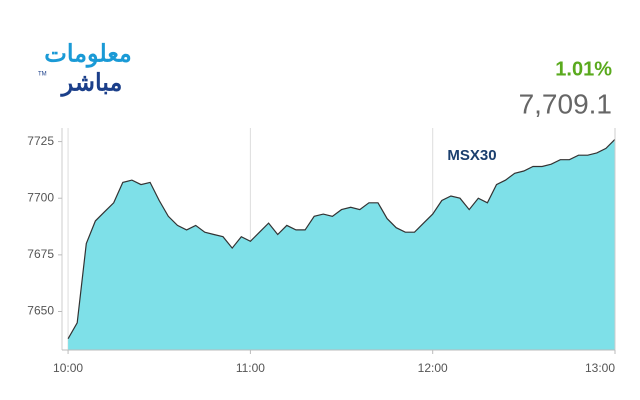 This screenshot has width=640, height=400. I want to click on change-value: 1.01%, so click(583, 69).